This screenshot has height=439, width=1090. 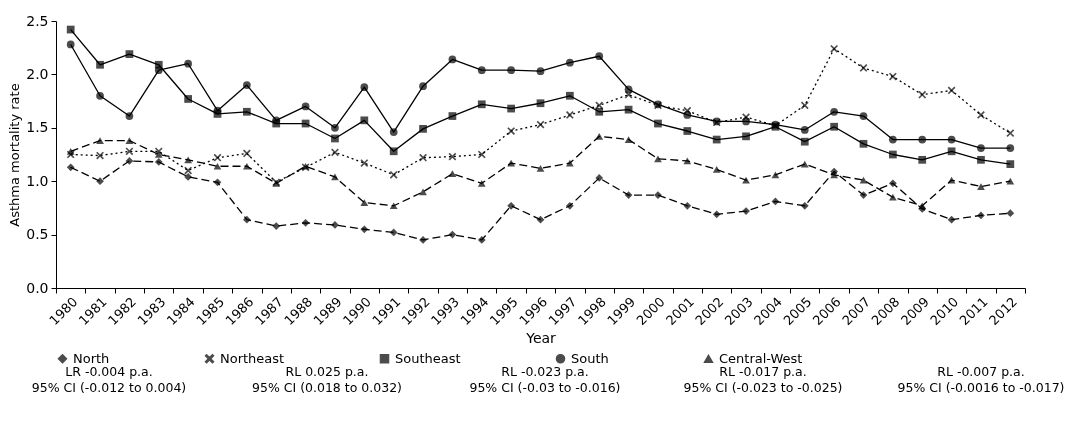 I want to click on text: RL -0.007 p.a. 95% CI (-0.0016 to -0.017), so click(x=981, y=380).